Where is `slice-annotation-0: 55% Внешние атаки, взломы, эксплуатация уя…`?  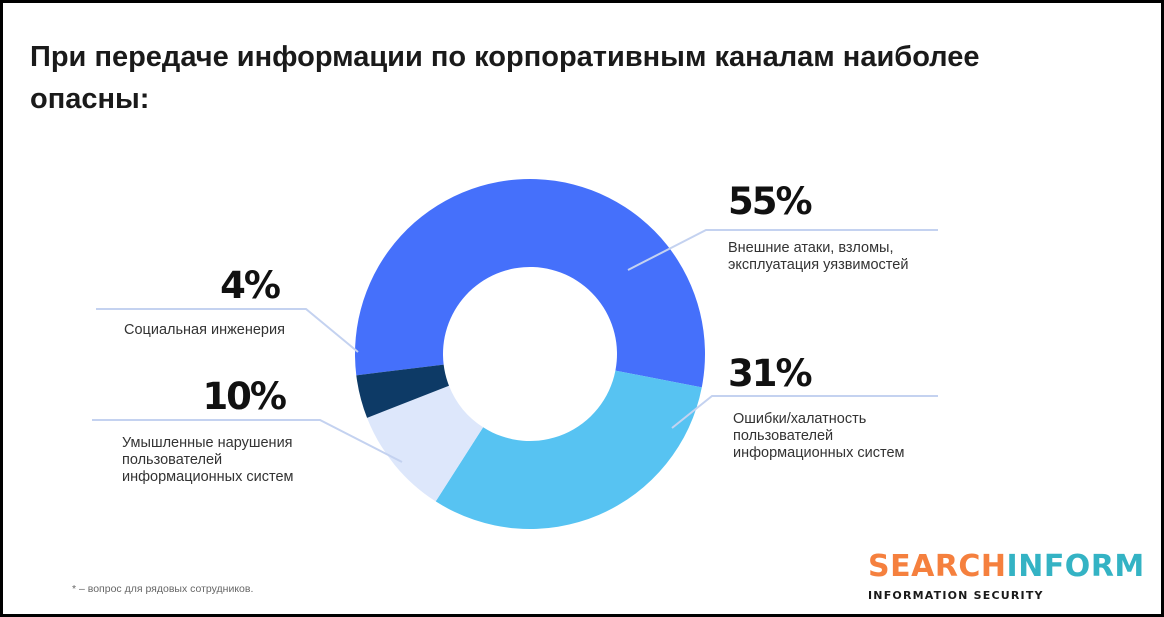
slice-annotation-0: 55% Внешние атаки, взломы, эксплуатация уя… is located at coordinates (782, 226).